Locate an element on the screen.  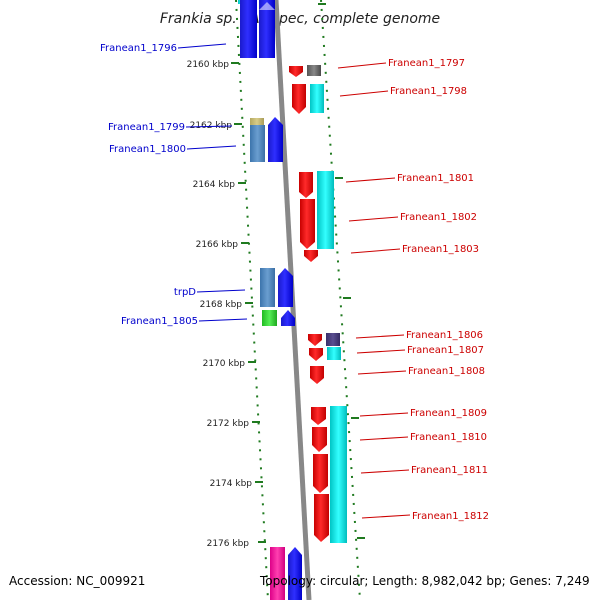
gene-label-franean1-1808: Franean1_1808 is located at coordinates (421, 371).